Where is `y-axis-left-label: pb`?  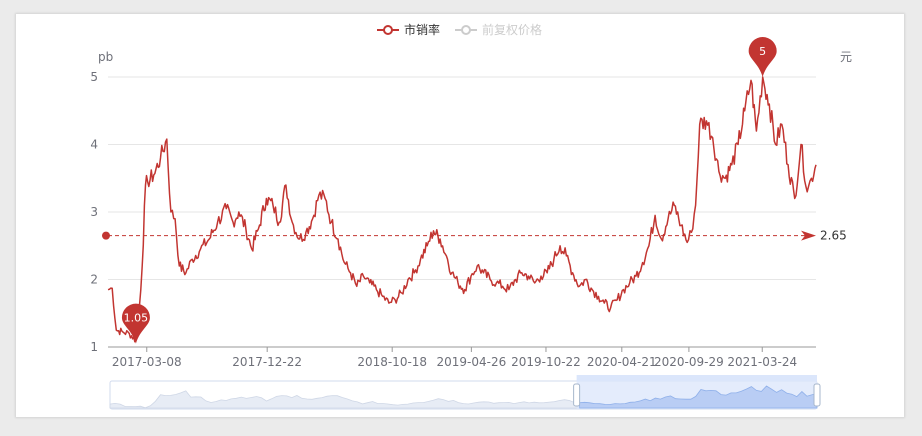
y-axis-left-label: pb is located at coordinates (105, 57).